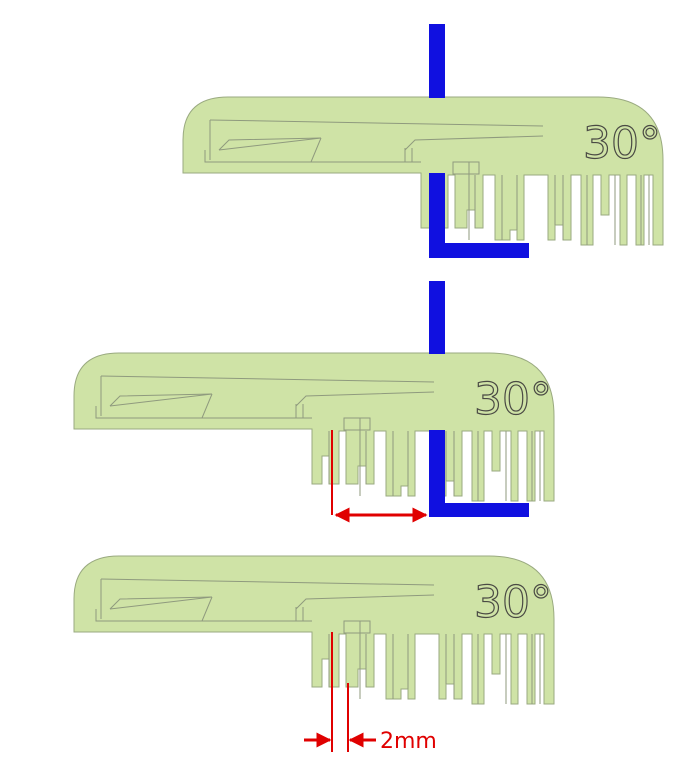  I want to click on shift-dimension-middle, so click(379, 476).